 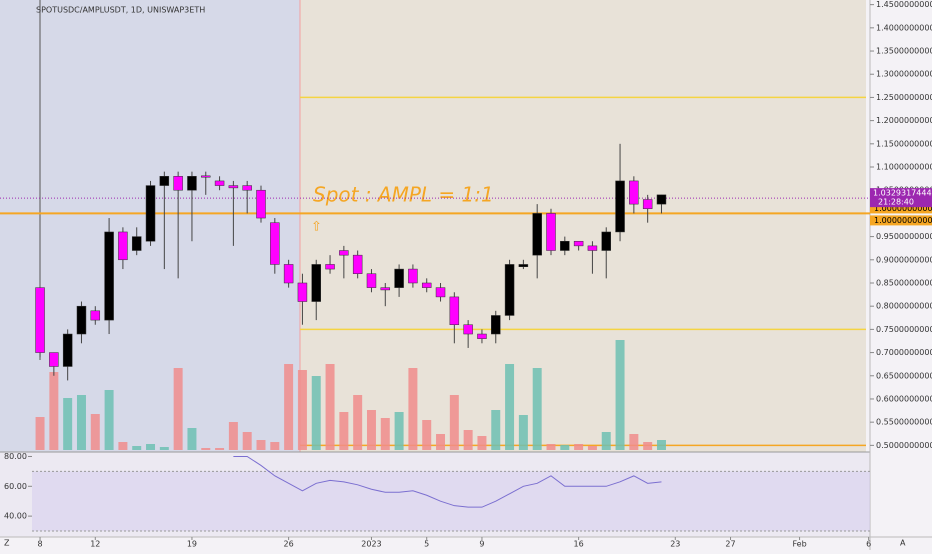 What do you see at coordinates (904, 27) in the screenshot?
I see `y-tick-label: 1.4000000000` at bounding box center [904, 27].